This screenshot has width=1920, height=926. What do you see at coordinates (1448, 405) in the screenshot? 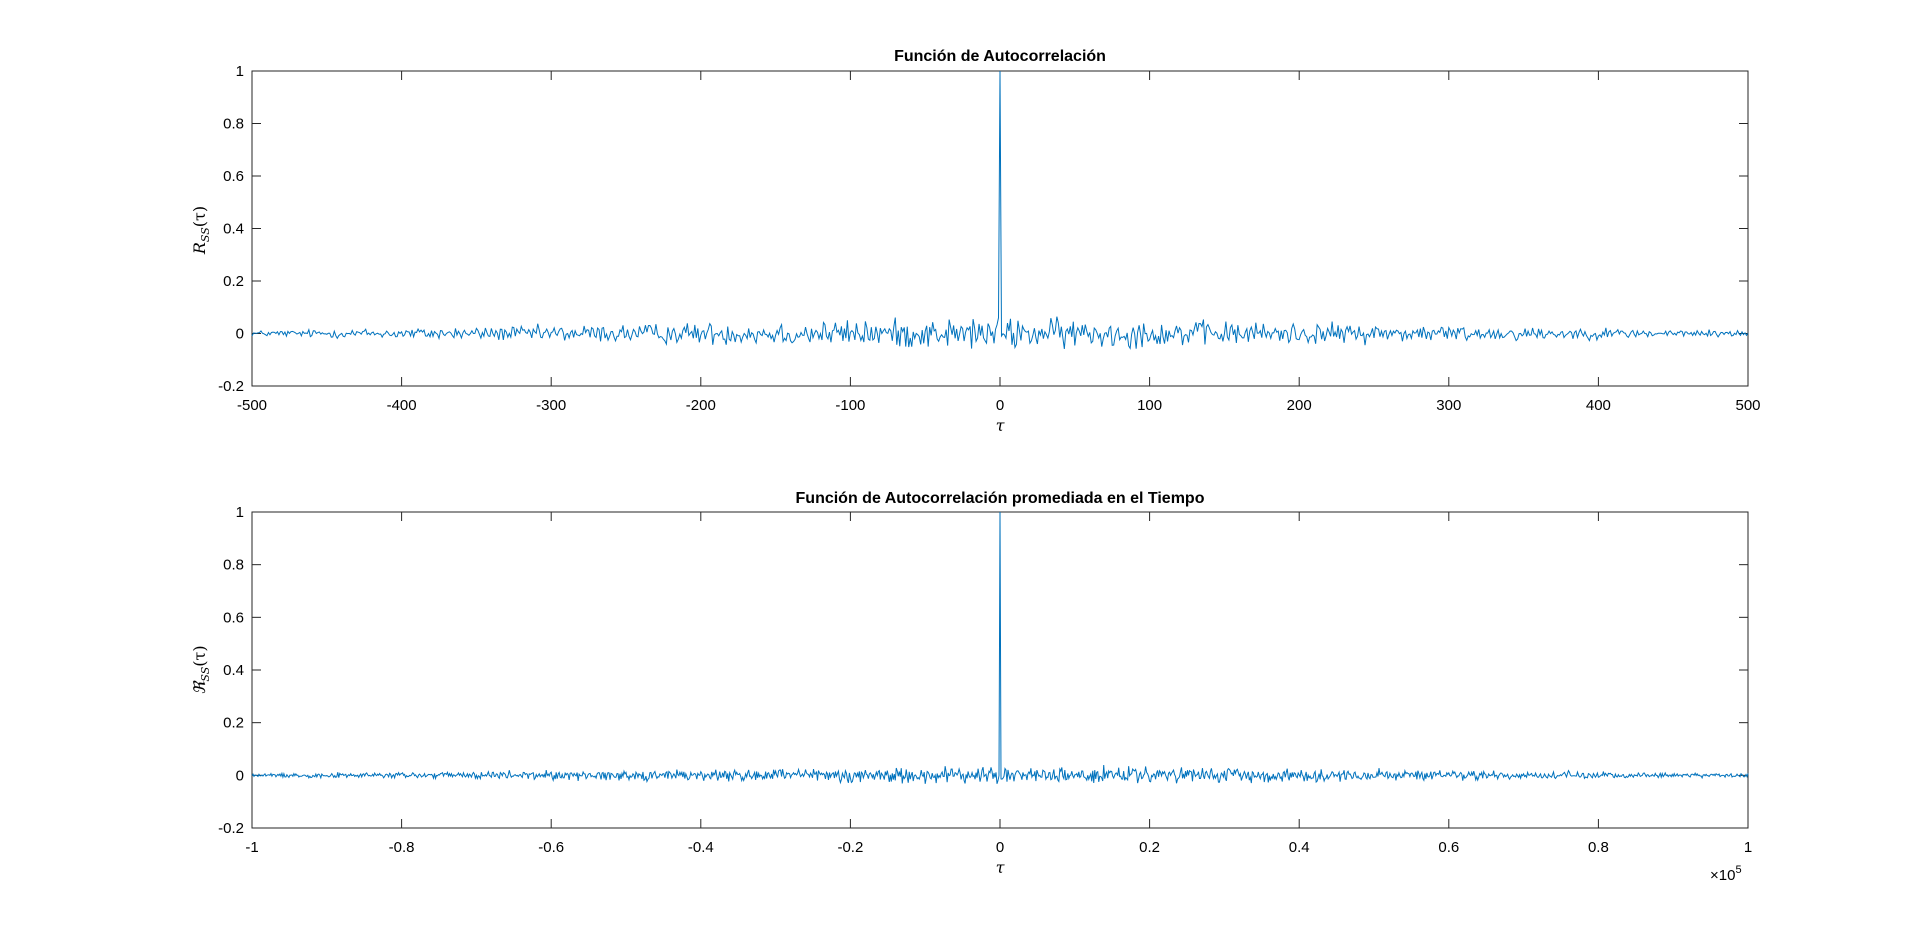
I see `x-tick-label: 300` at bounding box center [1448, 405].